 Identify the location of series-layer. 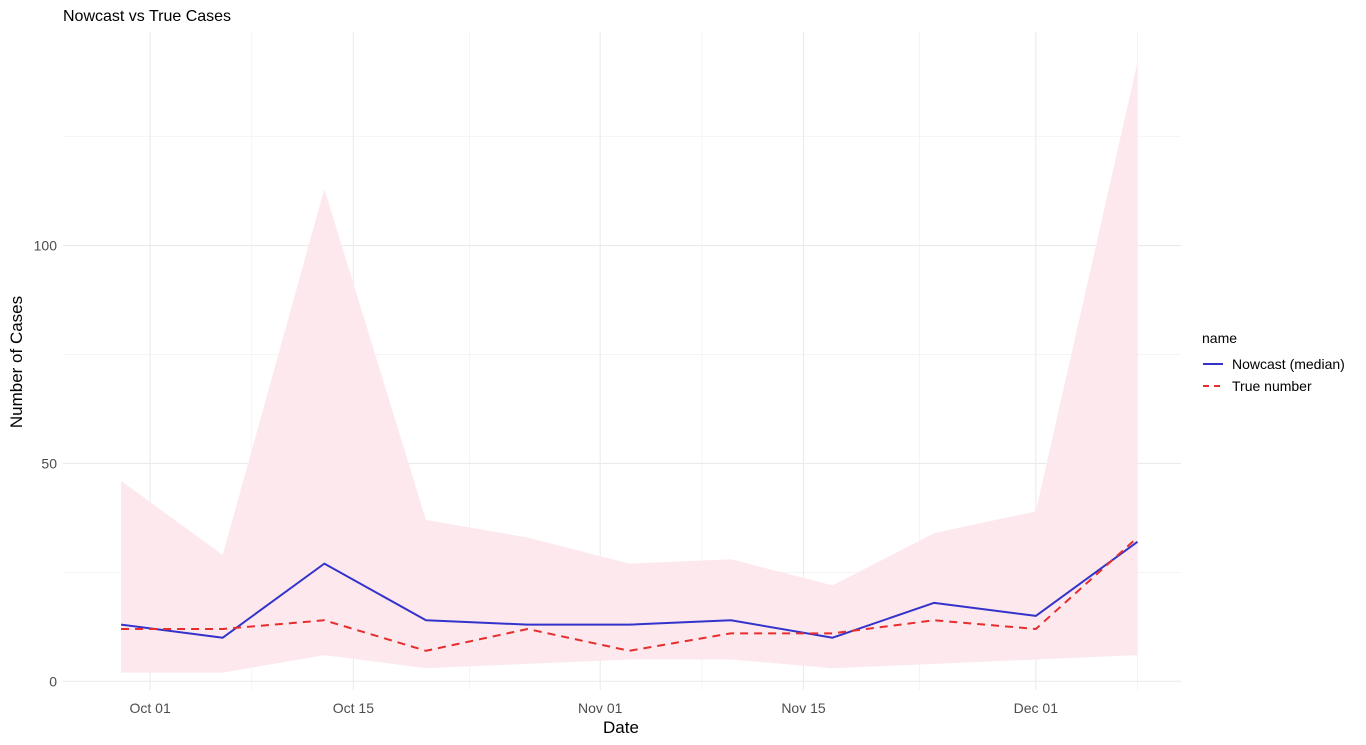
(629, 594).